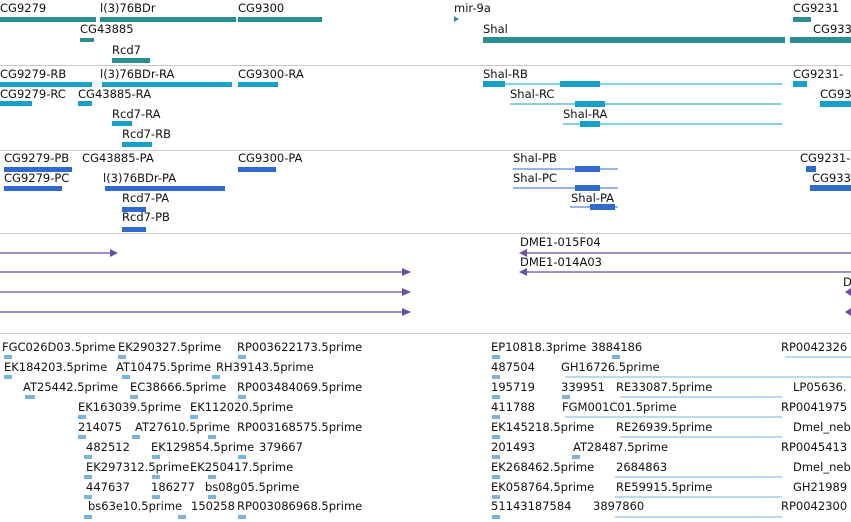  What do you see at coordinates (814, 447) in the screenshot?
I see `est-label: RP0045413` at bounding box center [814, 447].